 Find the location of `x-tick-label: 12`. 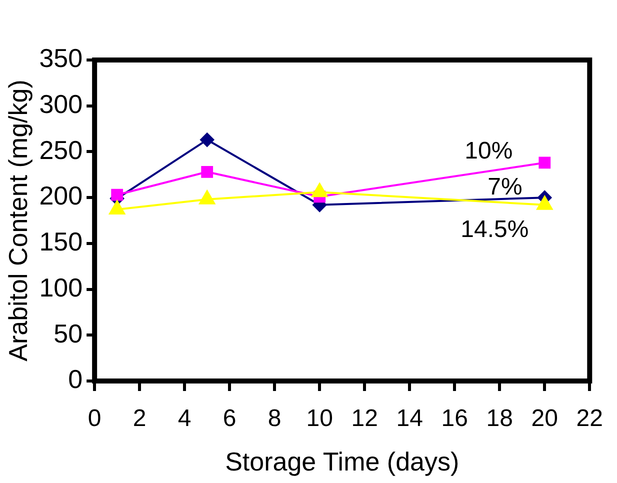

x-tick-label: 12 is located at coordinates (364, 418).